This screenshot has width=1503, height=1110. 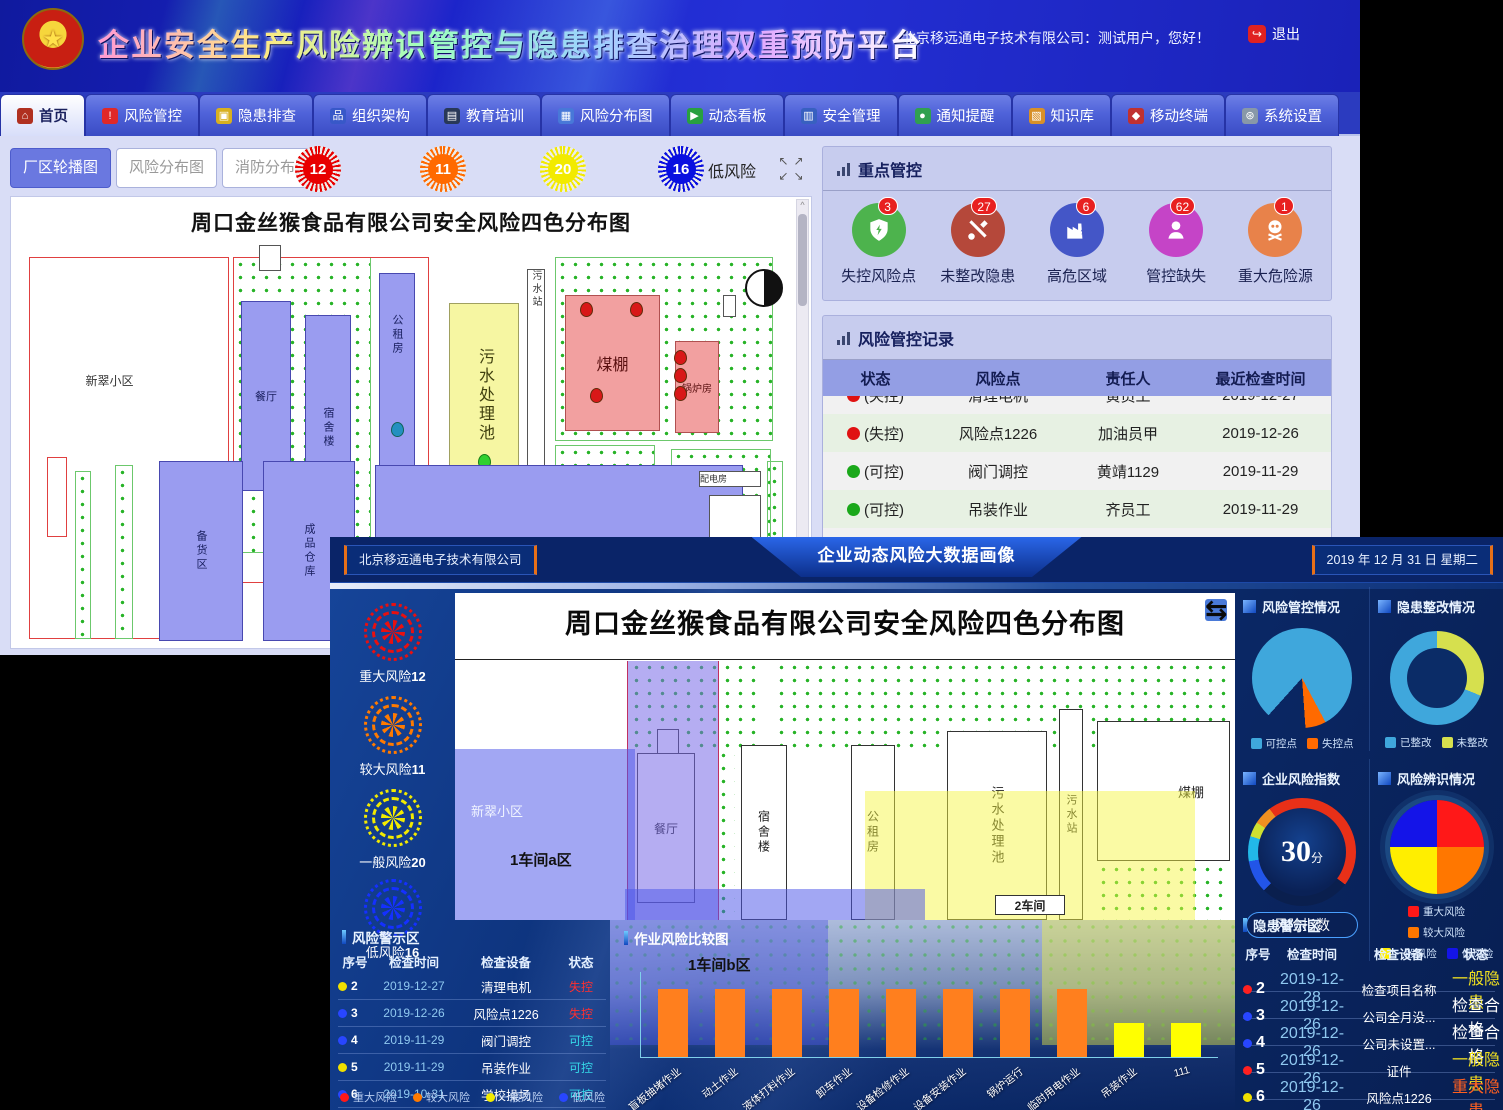 What do you see at coordinates (1302, 925) in the screenshot?
I see `risk-index-button: 风险指数` at bounding box center [1302, 925].